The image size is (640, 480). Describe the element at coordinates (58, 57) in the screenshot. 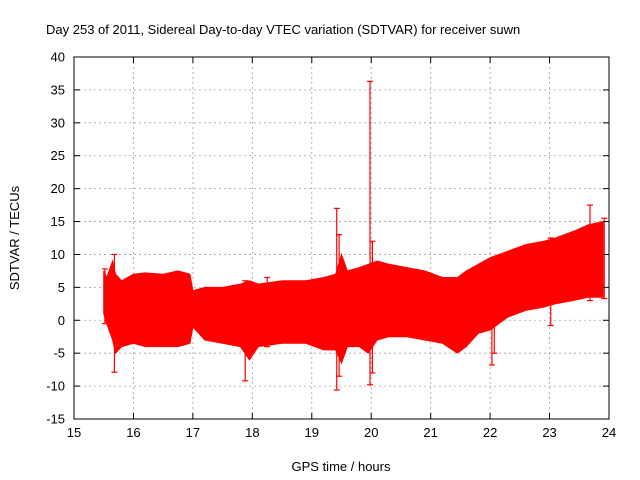

I see `y-tick-label: 40` at that location.